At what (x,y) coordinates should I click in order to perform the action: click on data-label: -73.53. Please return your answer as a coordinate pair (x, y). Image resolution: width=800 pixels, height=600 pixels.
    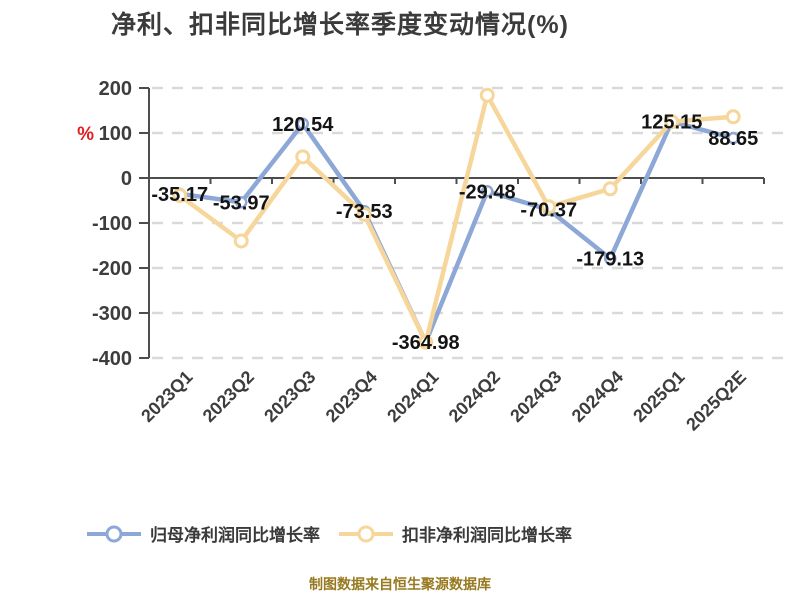
    Looking at the image, I should click on (364, 212).